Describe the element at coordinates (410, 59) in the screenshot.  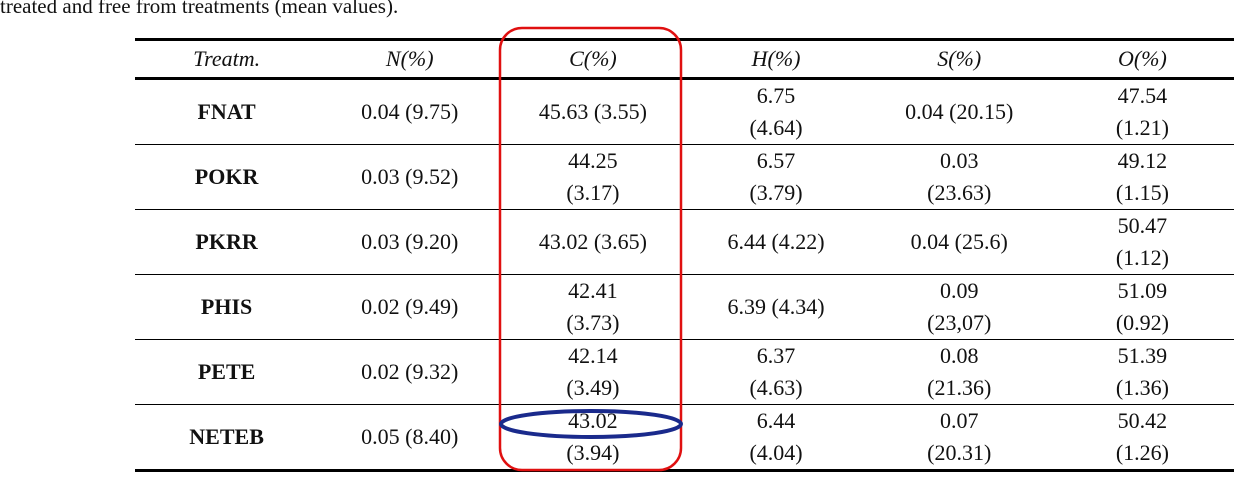
I see `column-header: N(%)` at that location.